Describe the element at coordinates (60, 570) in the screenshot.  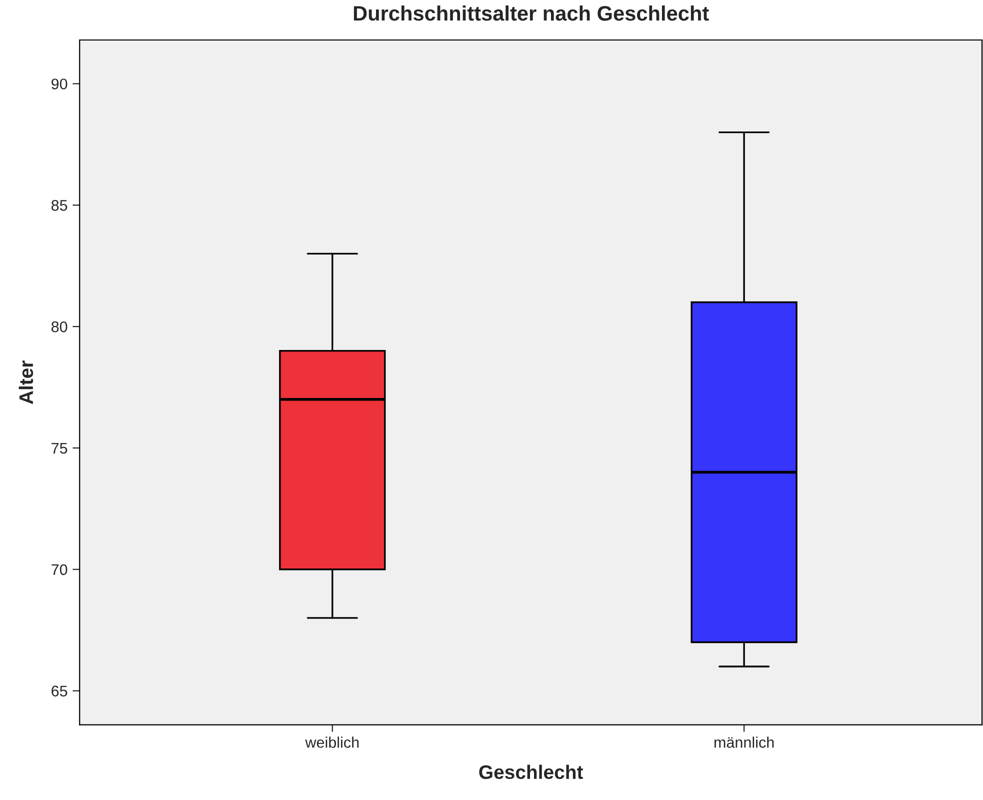
I see `y-tick-label: 70` at that location.